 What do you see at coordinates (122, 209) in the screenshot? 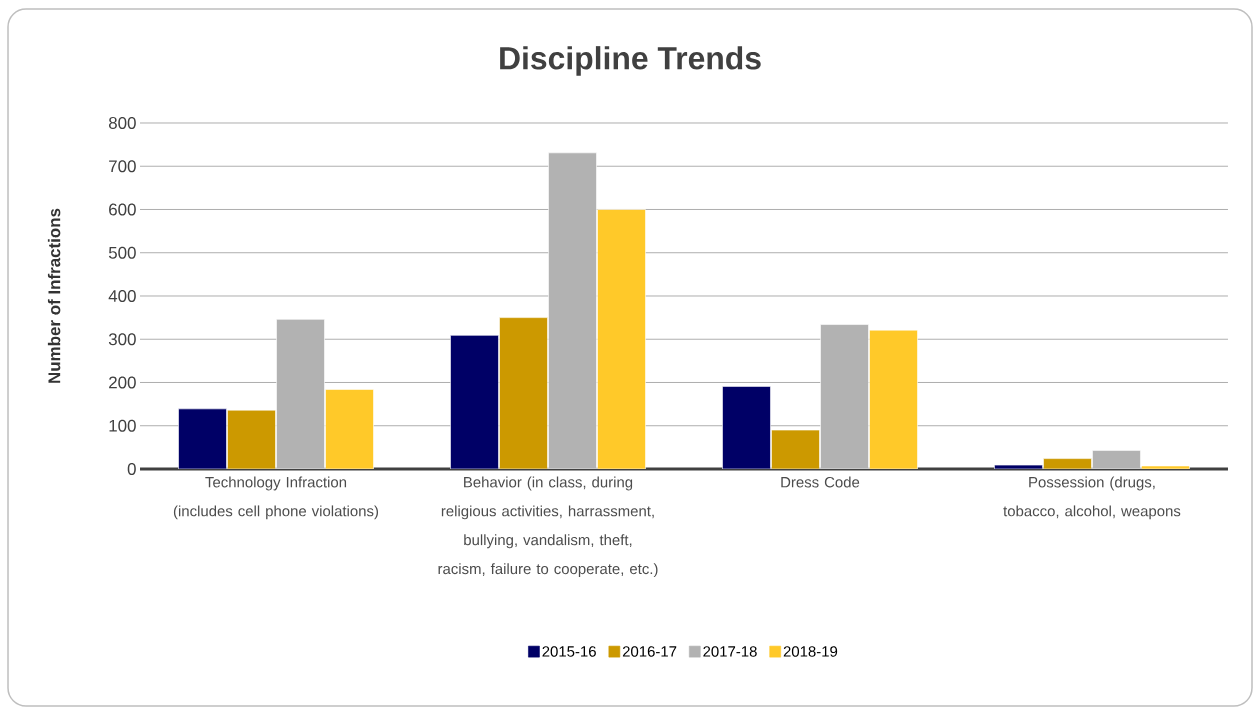
I see `y-tick-label: 600` at bounding box center [122, 209].